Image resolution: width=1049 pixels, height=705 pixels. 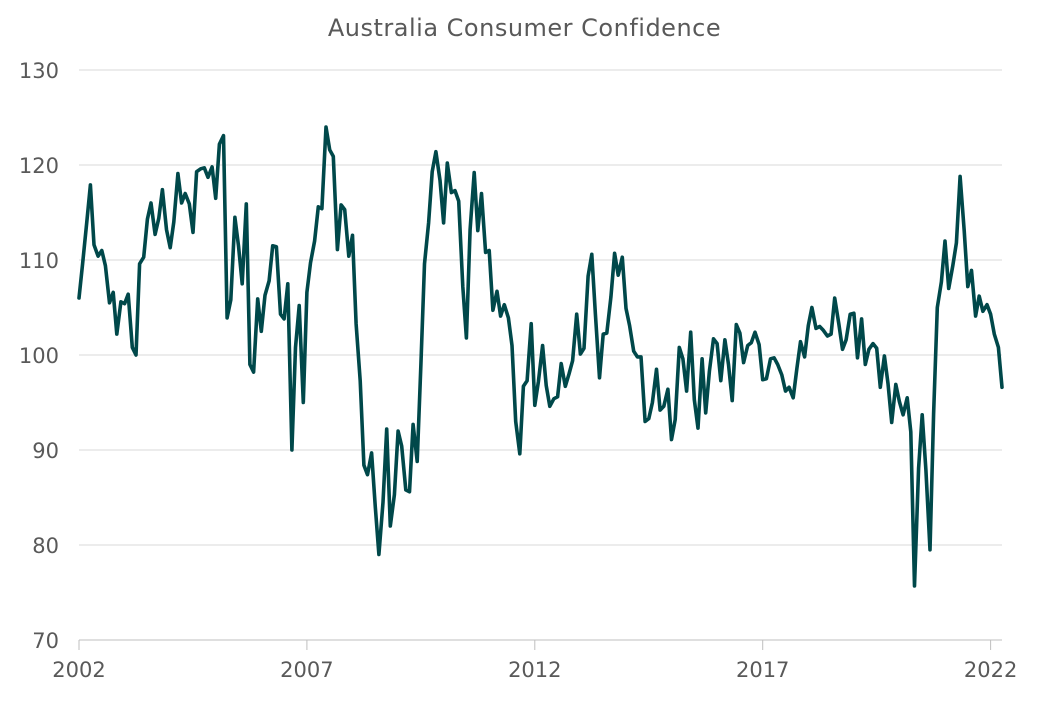 What do you see at coordinates (762, 670) in the screenshot?
I see `x-tick-label: 2017` at bounding box center [762, 670].